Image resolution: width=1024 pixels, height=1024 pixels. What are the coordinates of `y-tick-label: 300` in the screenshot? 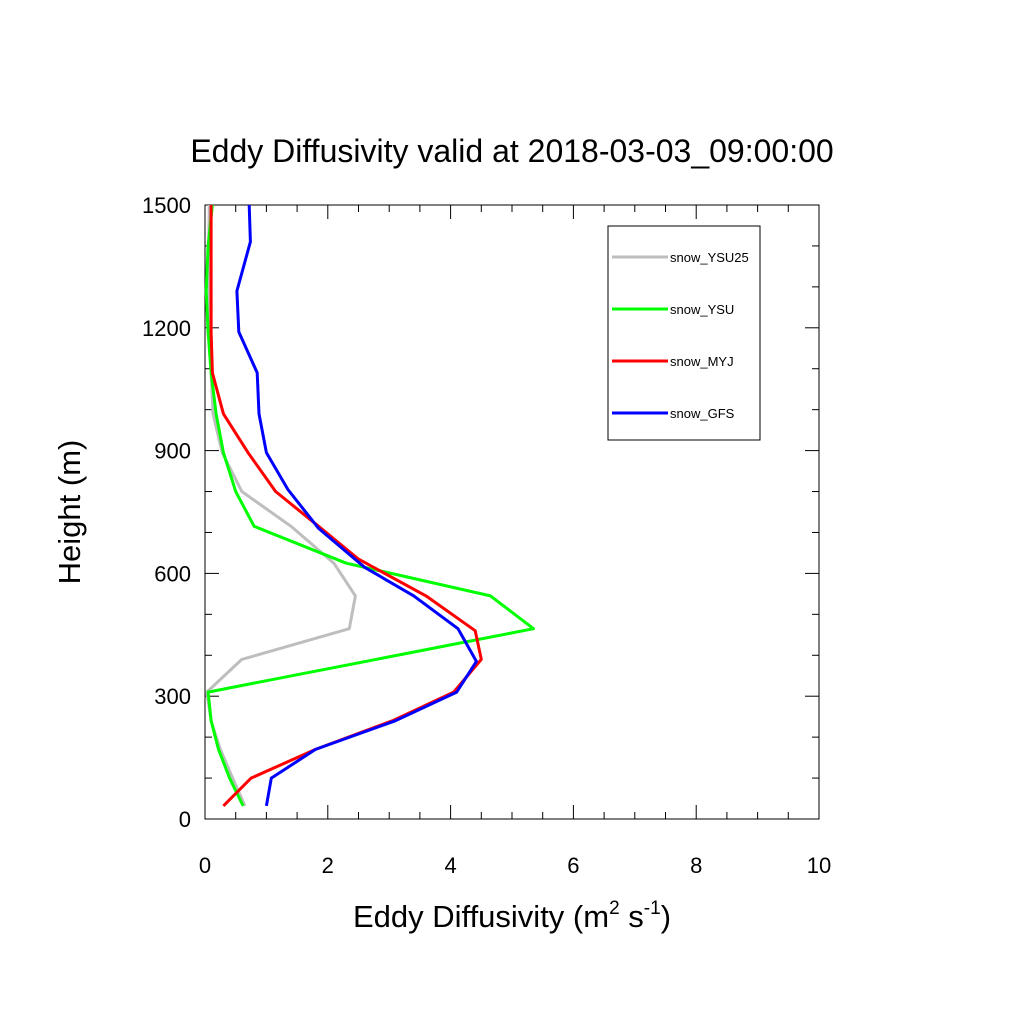 It's located at (172, 696).